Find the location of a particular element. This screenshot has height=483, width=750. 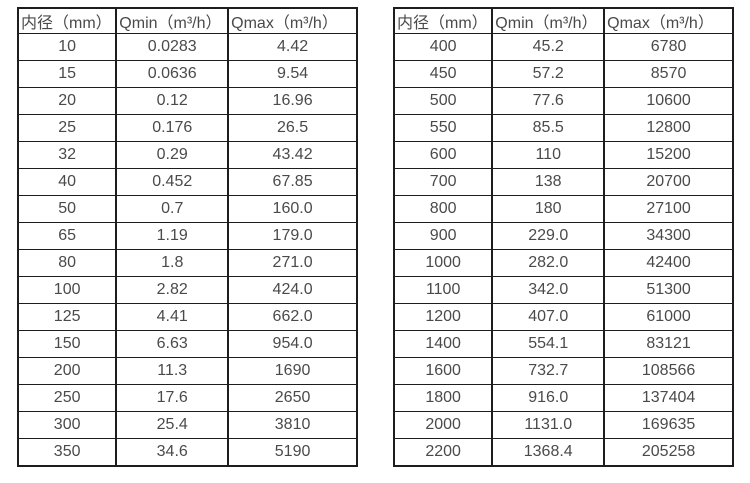

table-row: 1600 732.7 108566 is located at coordinates (563, 371).